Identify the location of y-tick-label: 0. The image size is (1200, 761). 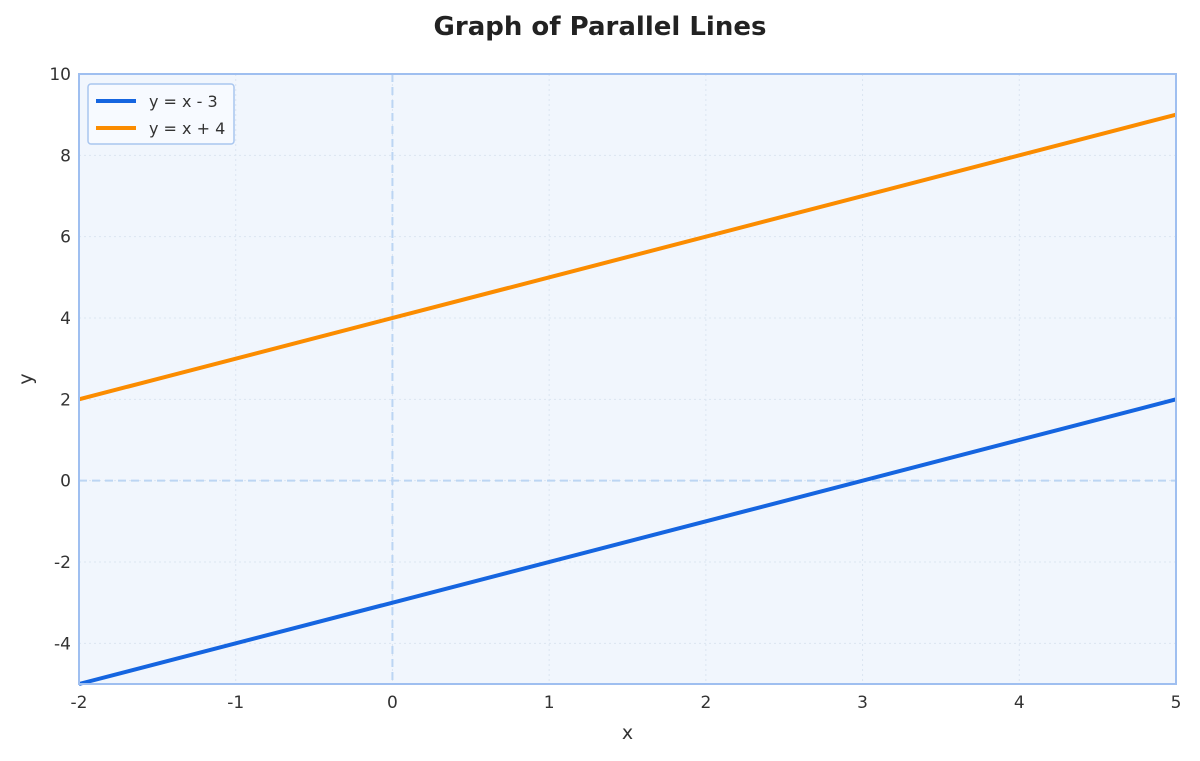
(65, 482).